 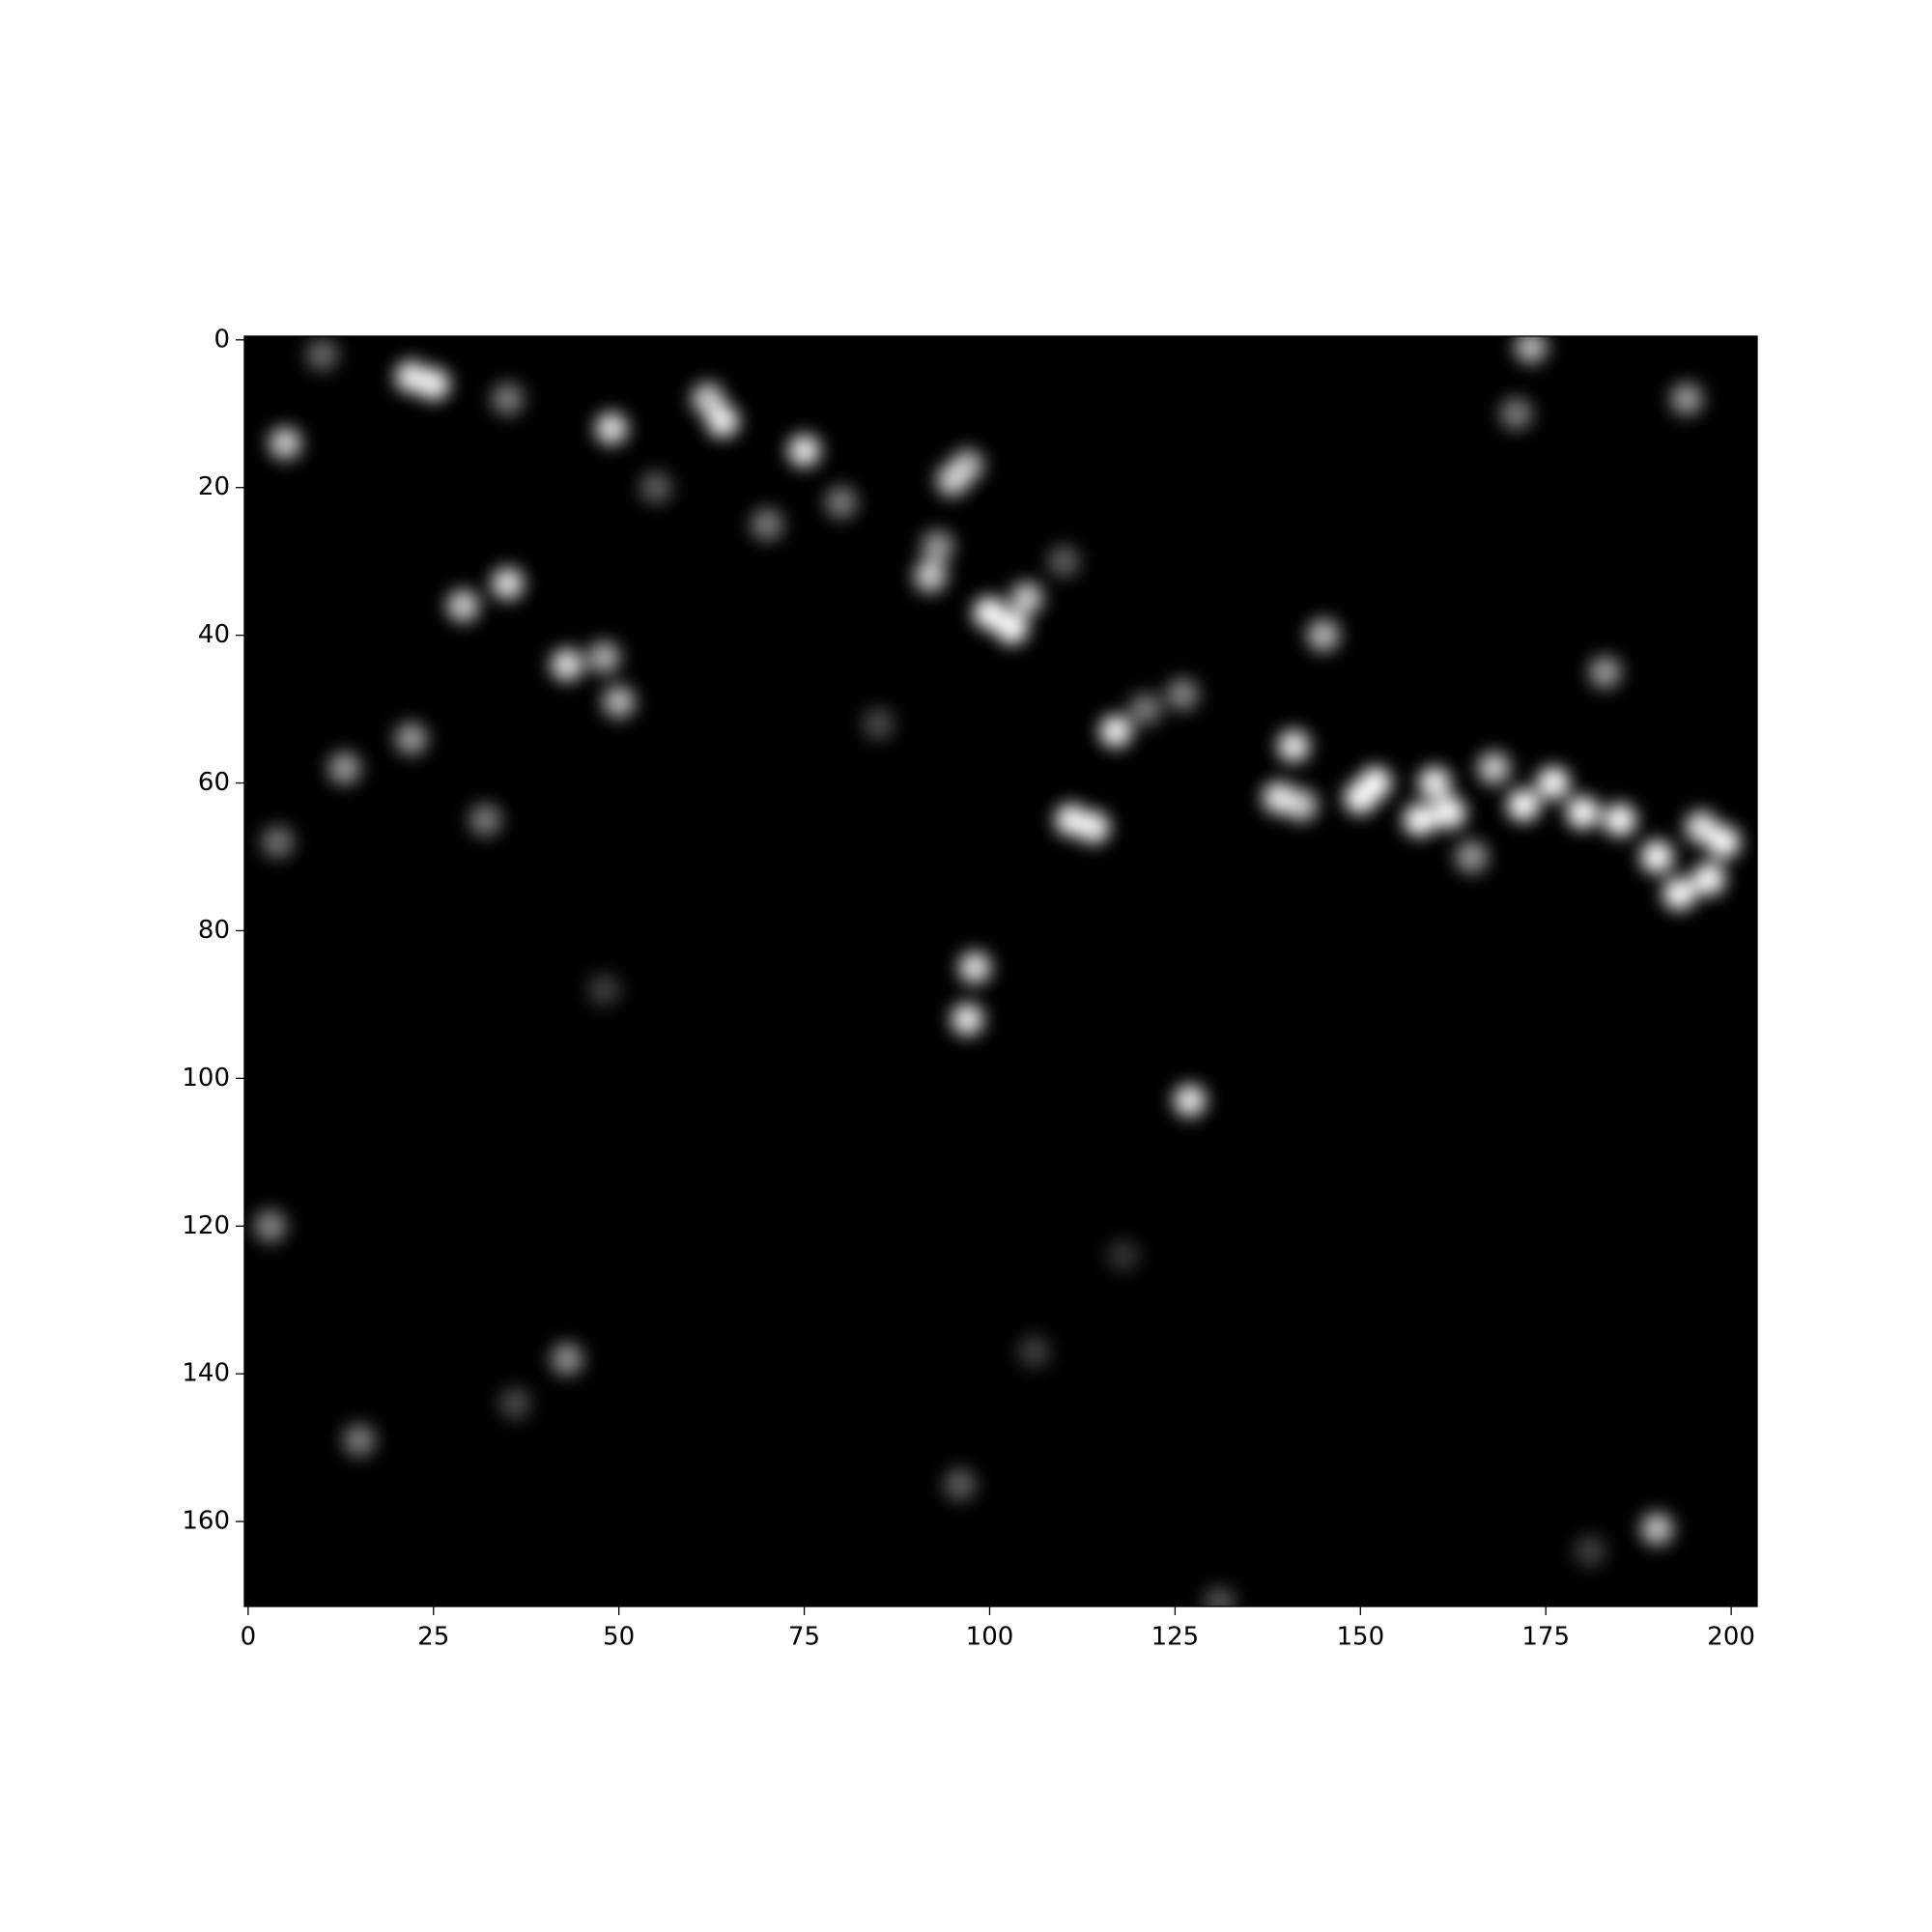 What do you see at coordinates (214, 634) in the screenshot?
I see `y-tick-label: 40` at bounding box center [214, 634].